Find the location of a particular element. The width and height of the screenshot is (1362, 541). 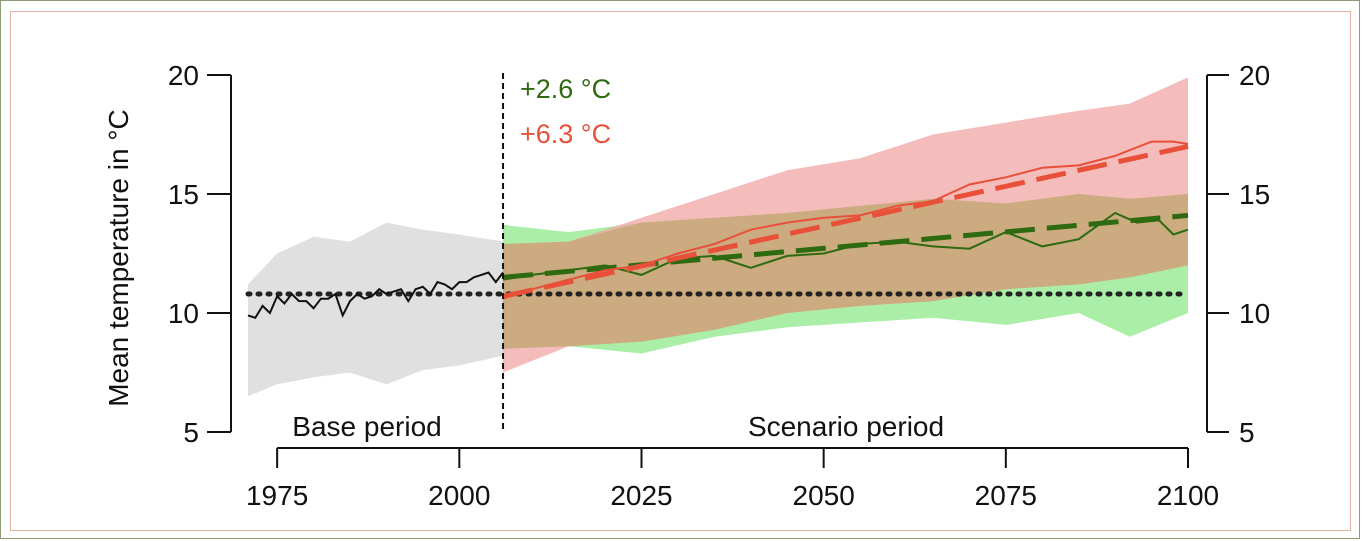

left-y-tick-label: 15 is located at coordinates (183, 194).